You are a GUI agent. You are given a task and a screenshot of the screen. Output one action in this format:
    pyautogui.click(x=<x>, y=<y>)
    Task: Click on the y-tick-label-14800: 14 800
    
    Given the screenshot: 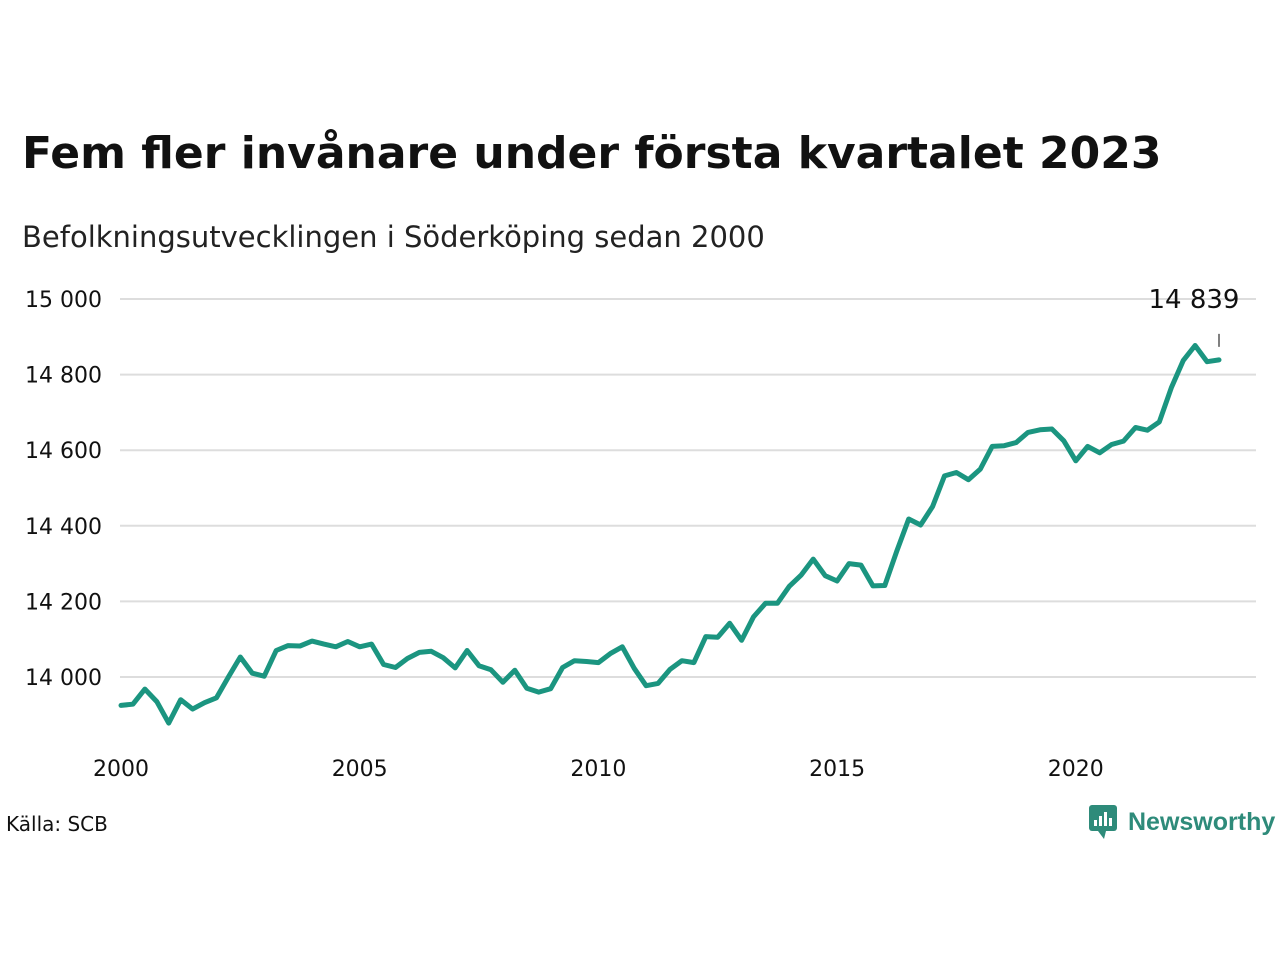 What is the action you would take?
    pyautogui.click(x=63, y=376)
    